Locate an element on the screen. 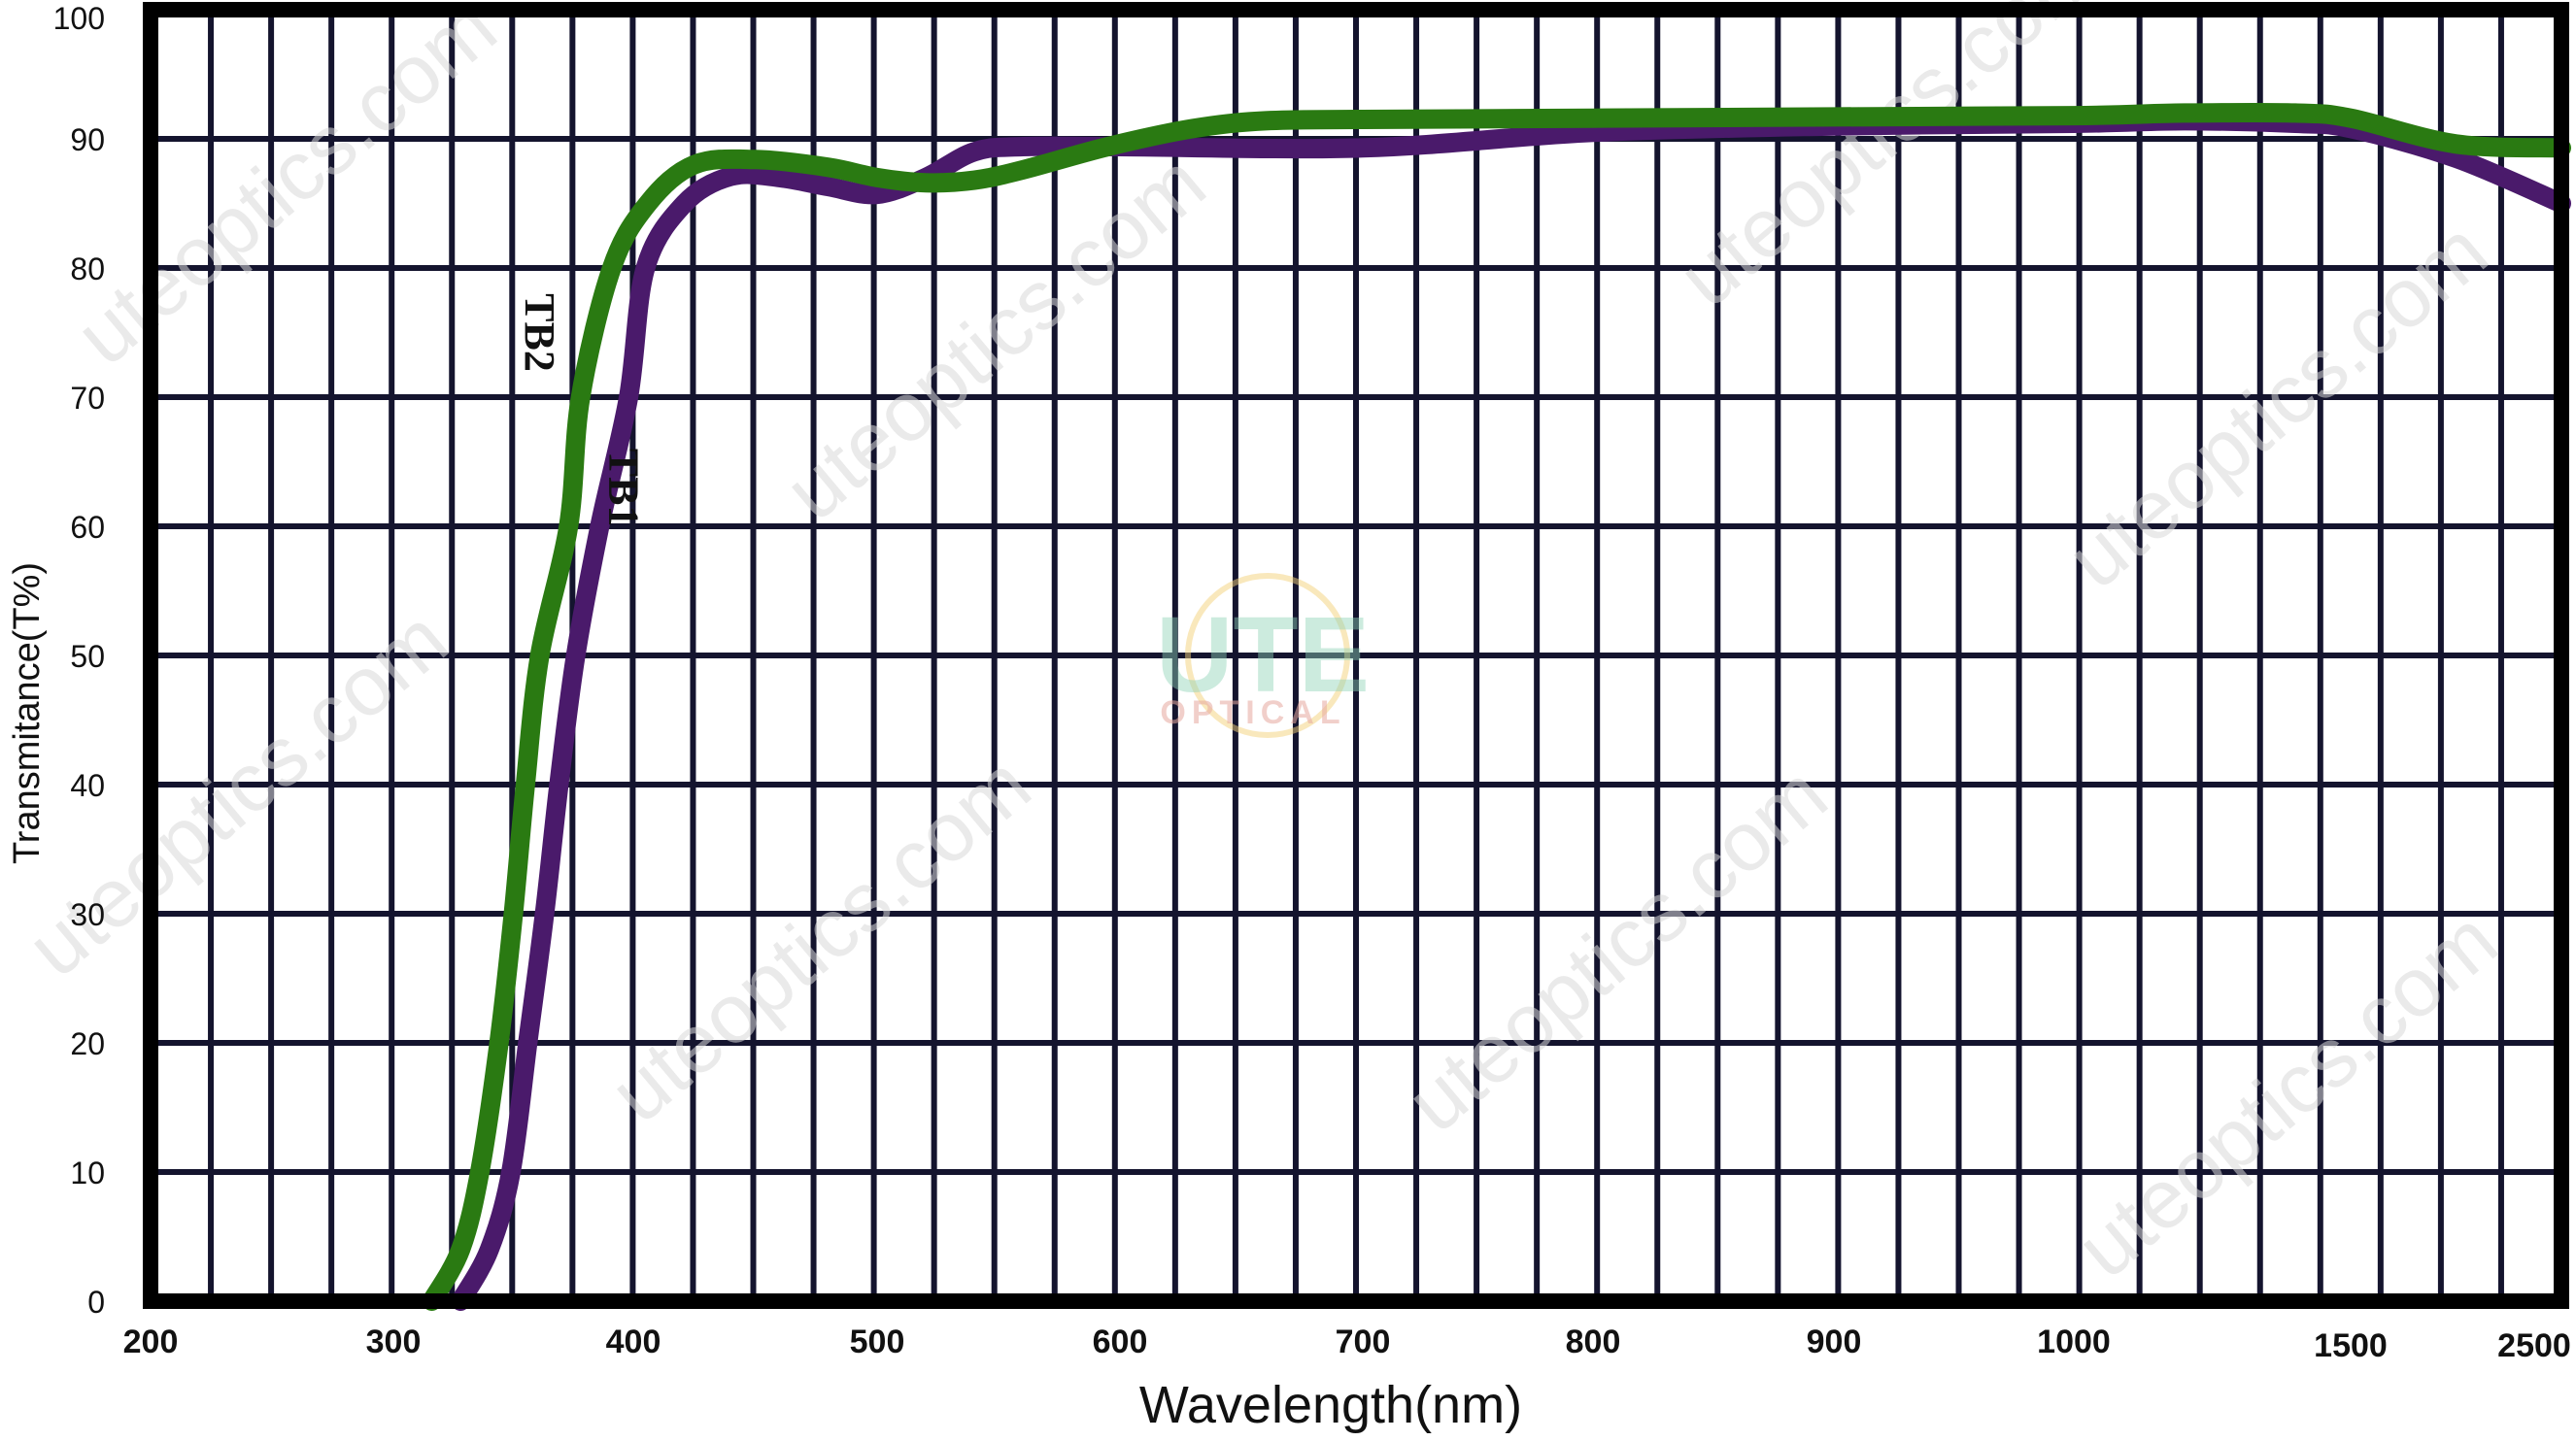 The width and height of the screenshot is (2576, 1441). x-axis-ticks: 200 300 400 500 600 700 800 900 1000 1500 2500 is located at coordinates (1347, 1344).